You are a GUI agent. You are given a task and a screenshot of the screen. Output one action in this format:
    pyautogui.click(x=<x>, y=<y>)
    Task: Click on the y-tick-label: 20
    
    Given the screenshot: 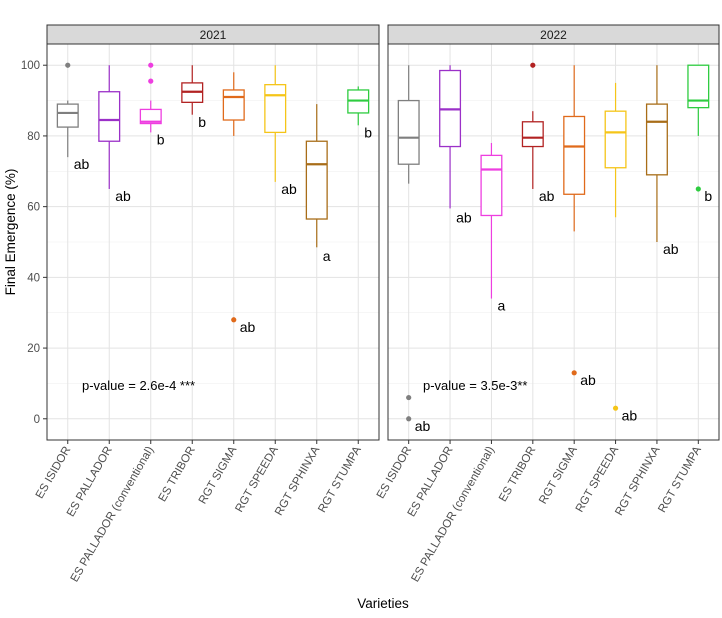 What is the action you would take?
    pyautogui.click(x=33, y=349)
    